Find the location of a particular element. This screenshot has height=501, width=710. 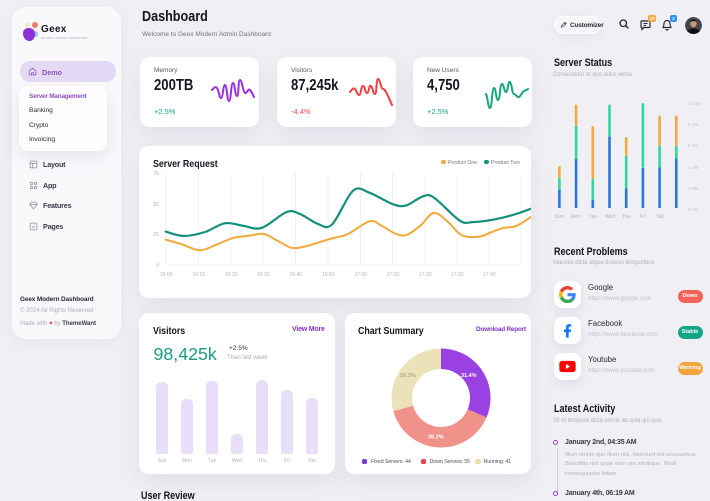

svg-text: 17:30 is located at coordinates (457, 275).